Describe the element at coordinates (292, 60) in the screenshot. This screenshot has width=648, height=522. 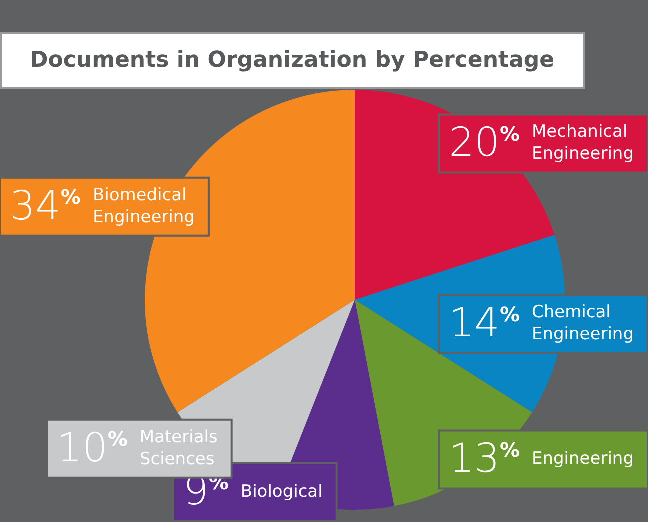
I see `chart-title: Documents in Organization by Percentage` at that location.